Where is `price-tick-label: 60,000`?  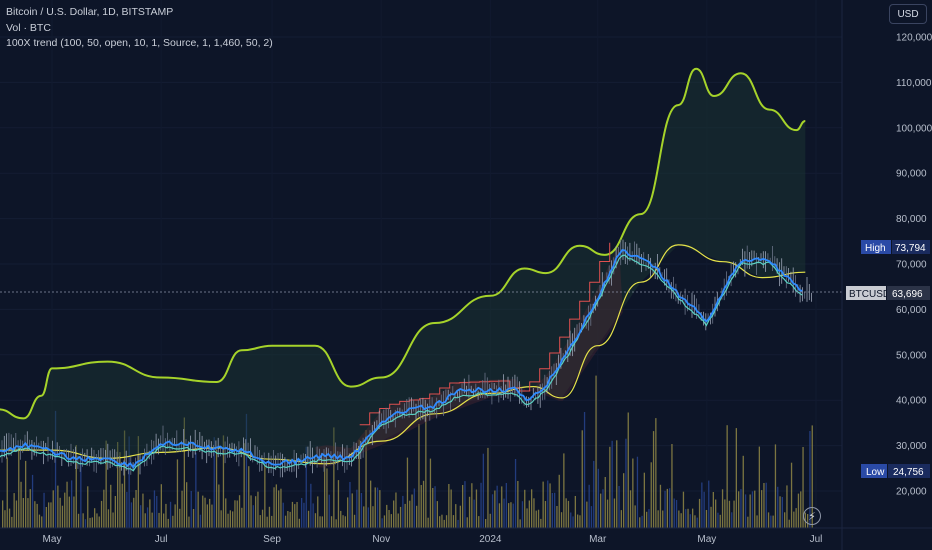
price-tick-label: 60,000 is located at coordinates (911, 310).